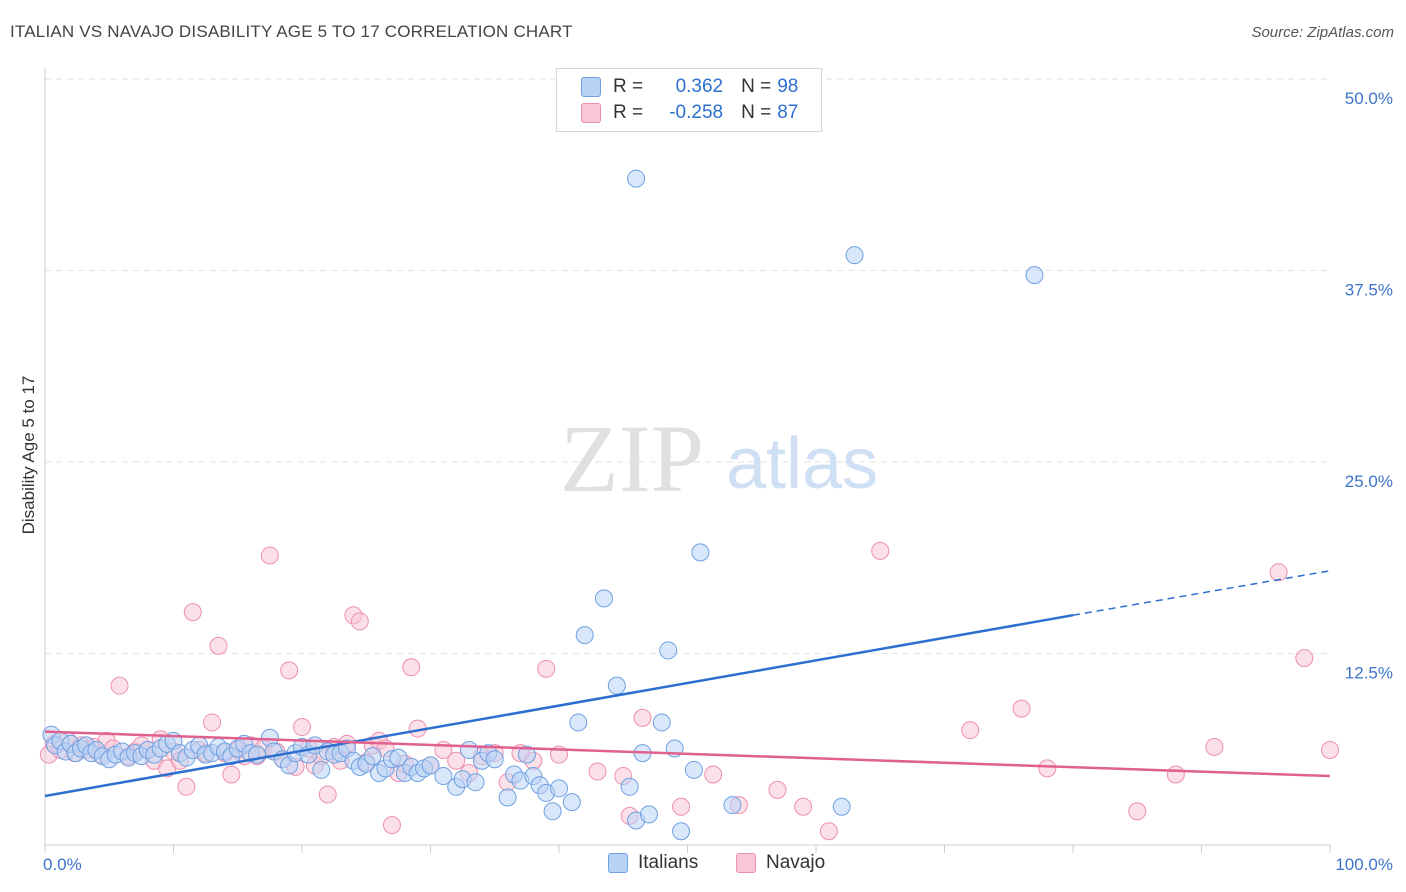 Image resolution: width=1406 pixels, height=892 pixels. Describe the element at coordinates (788, 86) in the screenshot. I see `n-value: 98` at that location.